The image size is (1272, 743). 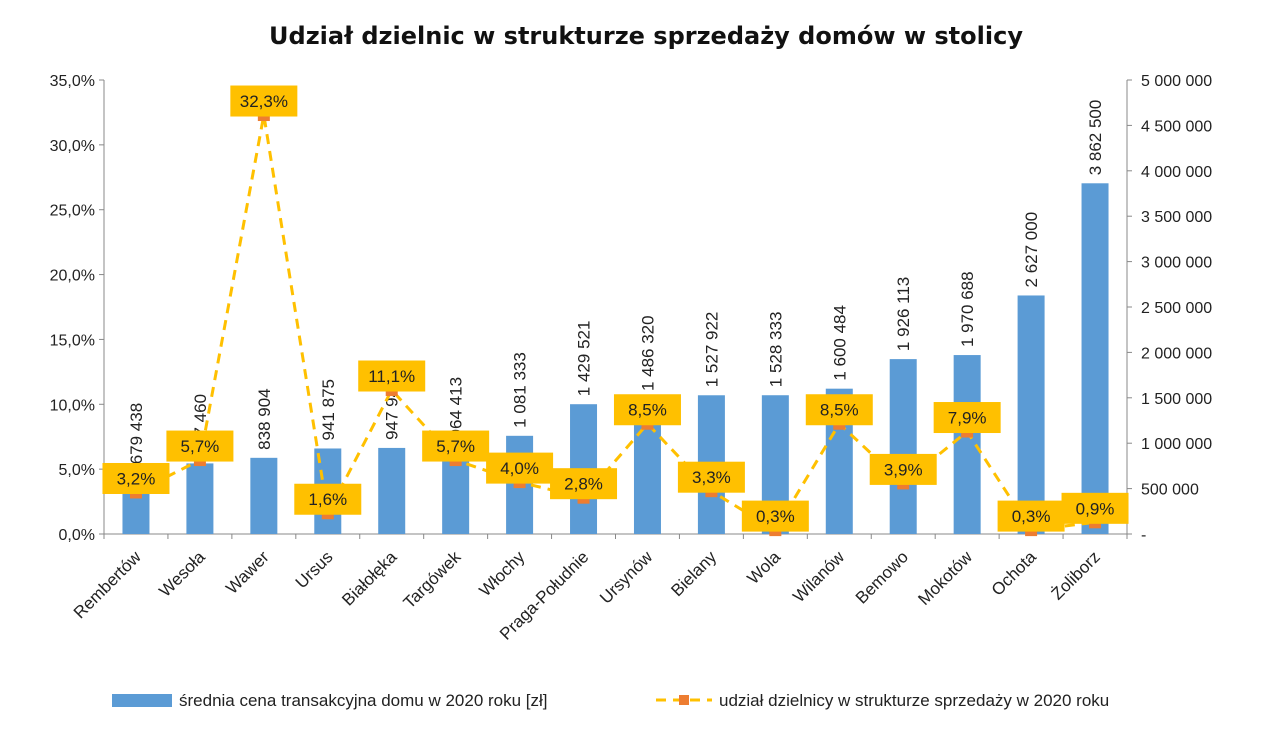 What do you see at coordinates (626, 577) in the screenshot?
I see `category-label-ursynow: Ursynów` at bounding box center [626, 577].